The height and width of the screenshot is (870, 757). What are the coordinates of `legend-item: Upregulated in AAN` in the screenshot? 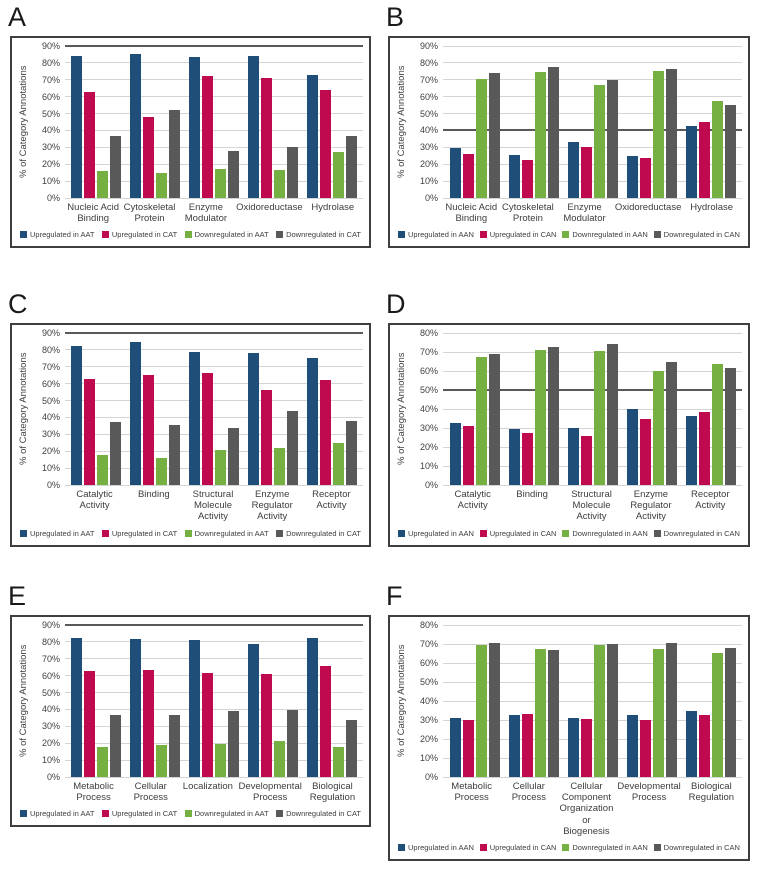 It's located at (436, 234).